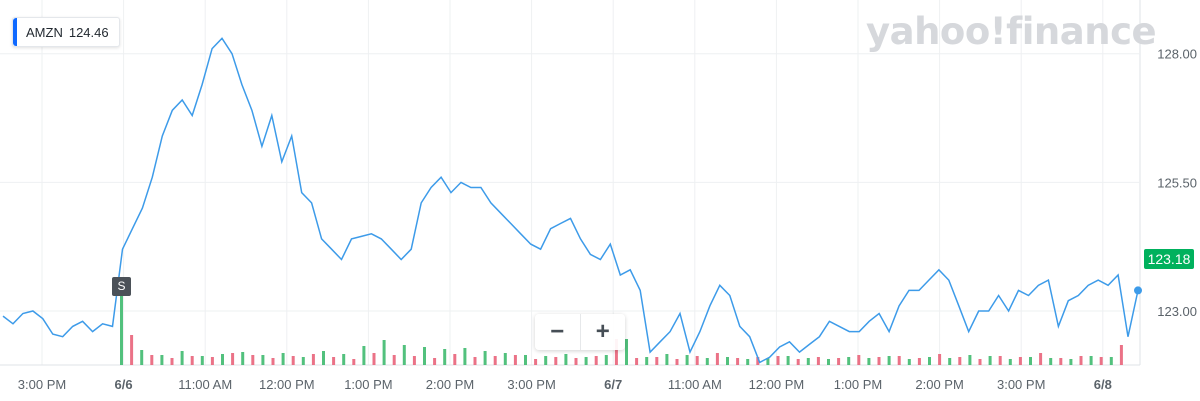 The height and width of the screenshot is (401, 1200). Describe the element at coordinates (1138, 290) in the screenshot. I see `last-price-dot` at that location.